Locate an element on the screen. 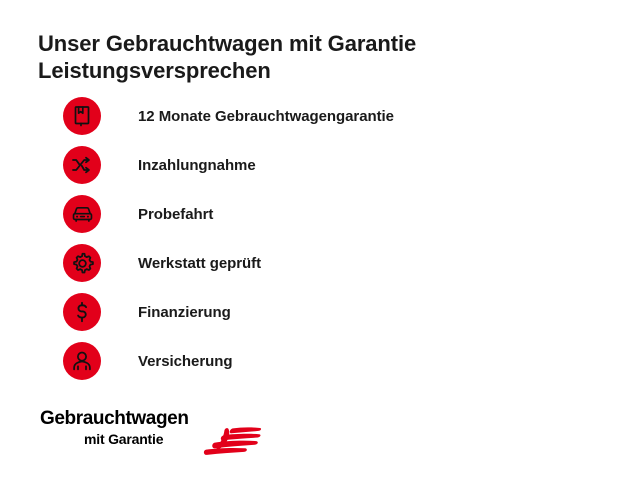  benefit-item-insurance: Versicherung is located at coordinates (320, 365).